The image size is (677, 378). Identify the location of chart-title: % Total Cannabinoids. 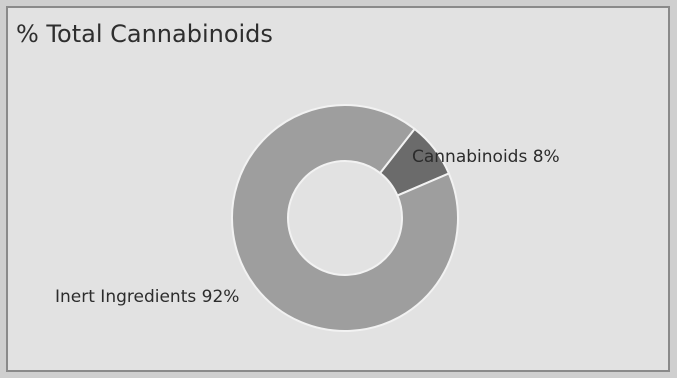
(144, 34).